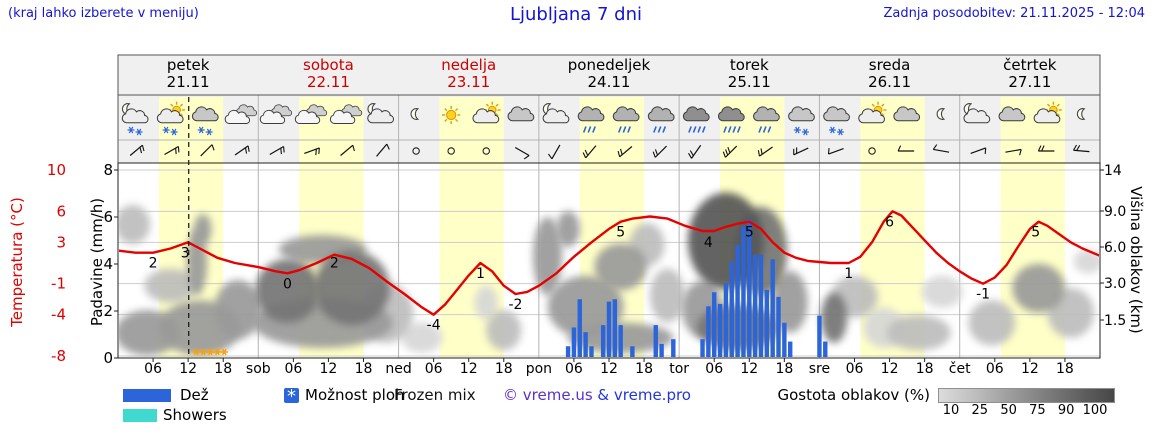  Describe the element at coordinates (480, 274) in the screenshot. I see `temperature-value-label: 1` at that location.